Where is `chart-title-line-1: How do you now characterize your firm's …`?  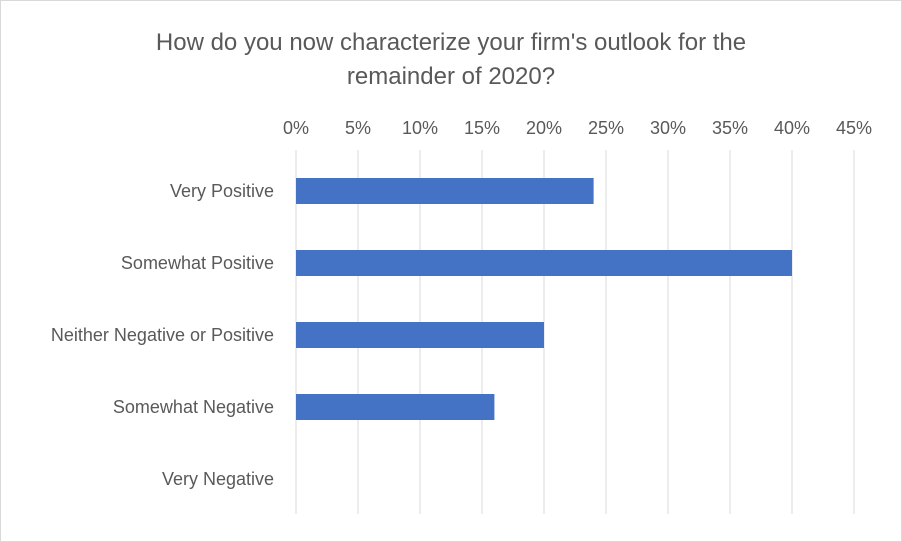 chart-title-line-1: How do you now characterize your firm's … is located at coordinates (451, 42).